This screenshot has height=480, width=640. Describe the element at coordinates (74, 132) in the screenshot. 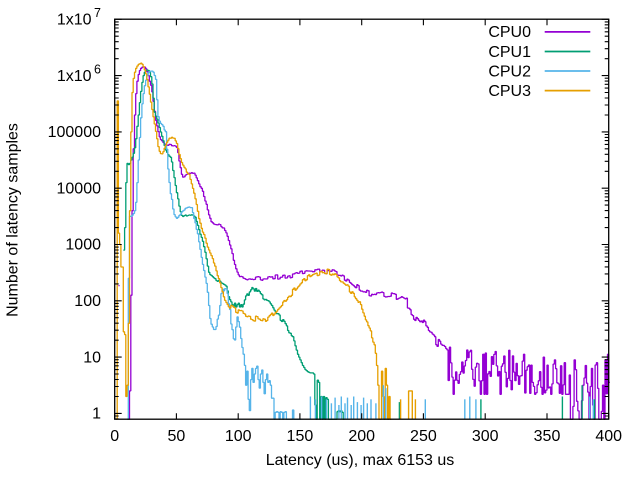

I see `svg-text: 100000` at that location.